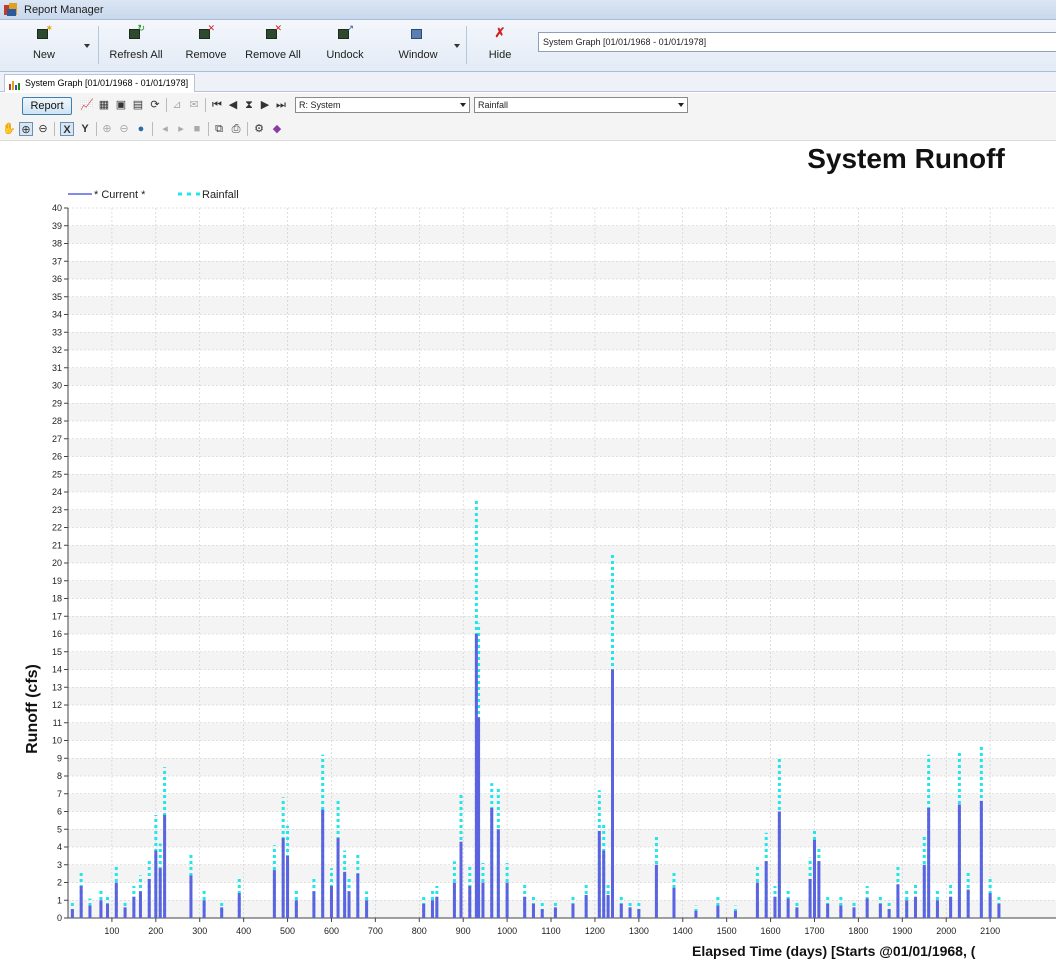 The height and width of the screenshot is (968, 1056). Describe the element at coordinates (43, 129) in the screenshot. I see `zoom-out-icon: ⊖` at that location.